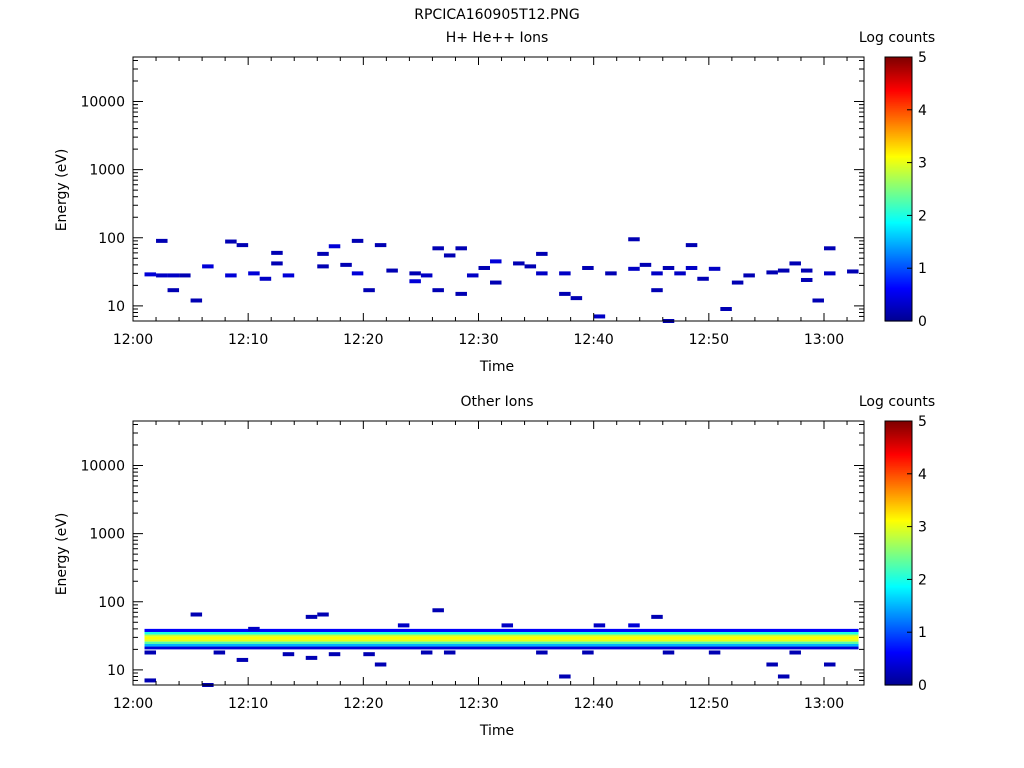  I want to click on colorbar-tick-label: 1, so click(922, 633).